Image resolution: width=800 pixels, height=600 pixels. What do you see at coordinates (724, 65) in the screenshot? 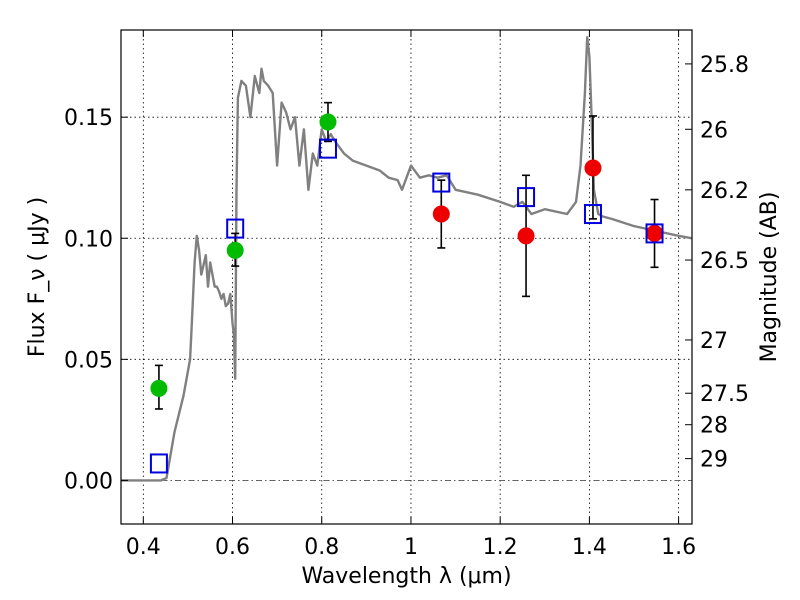
I see `mag-tick-label: 25.8` at bounding box center [724, 65].